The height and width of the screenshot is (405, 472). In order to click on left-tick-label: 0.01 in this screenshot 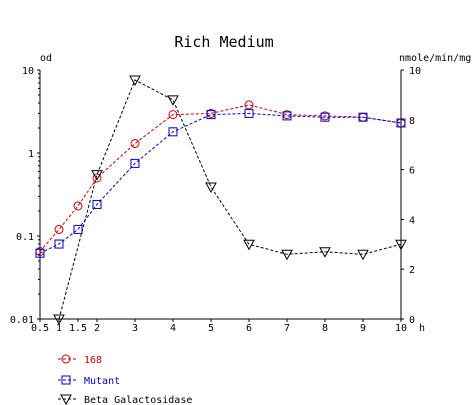, I will do `click(22, 320)`.